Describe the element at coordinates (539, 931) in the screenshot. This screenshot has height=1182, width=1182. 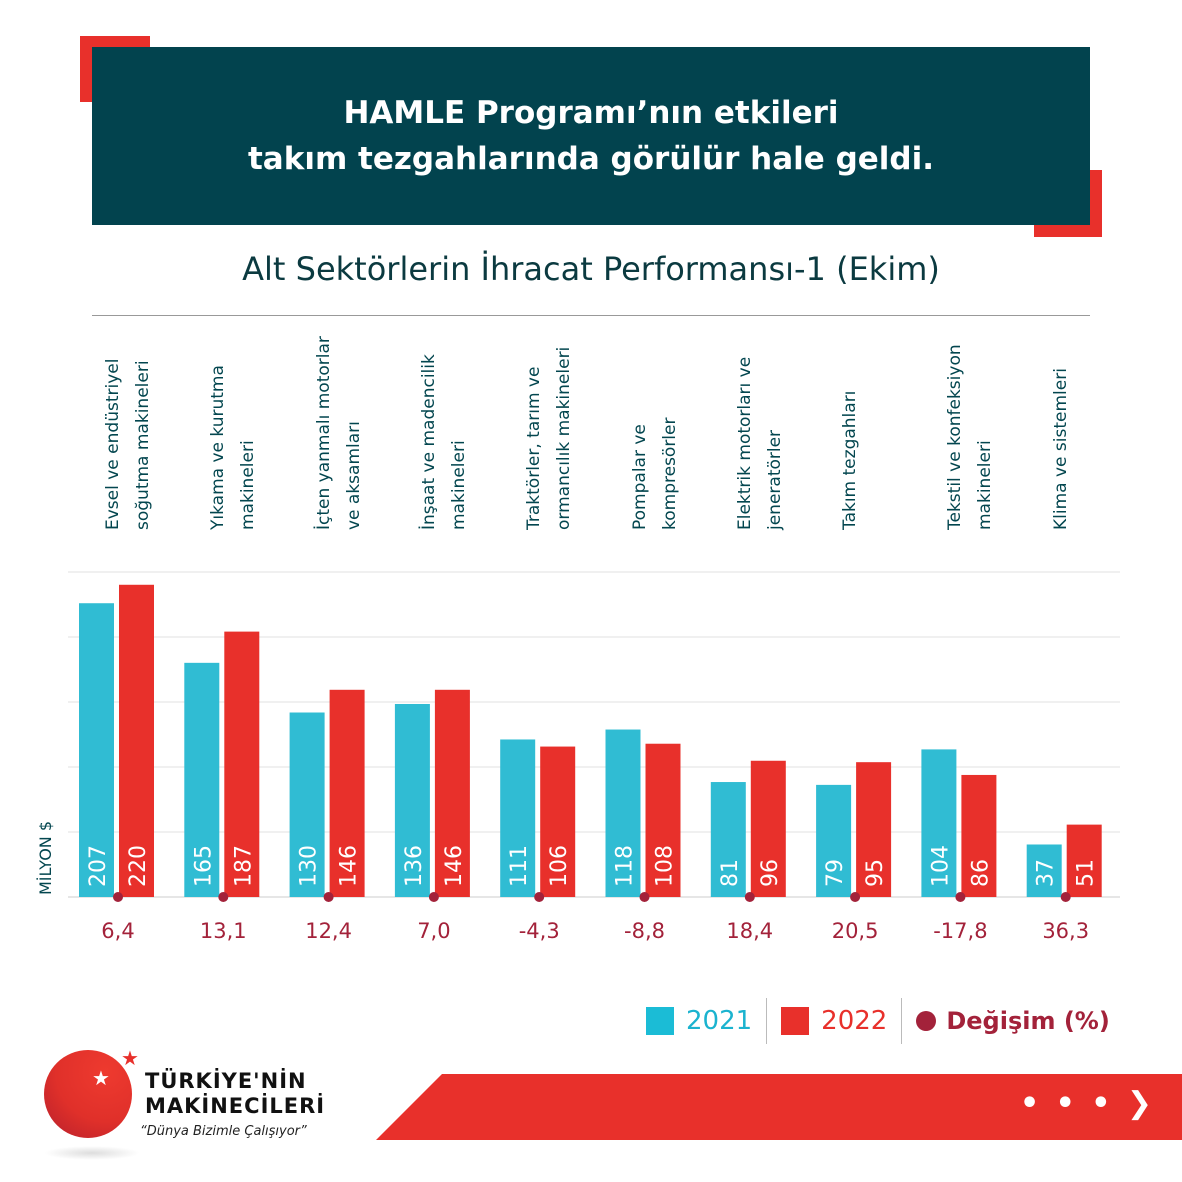
I see `change-value-label: -4,3` at that location.